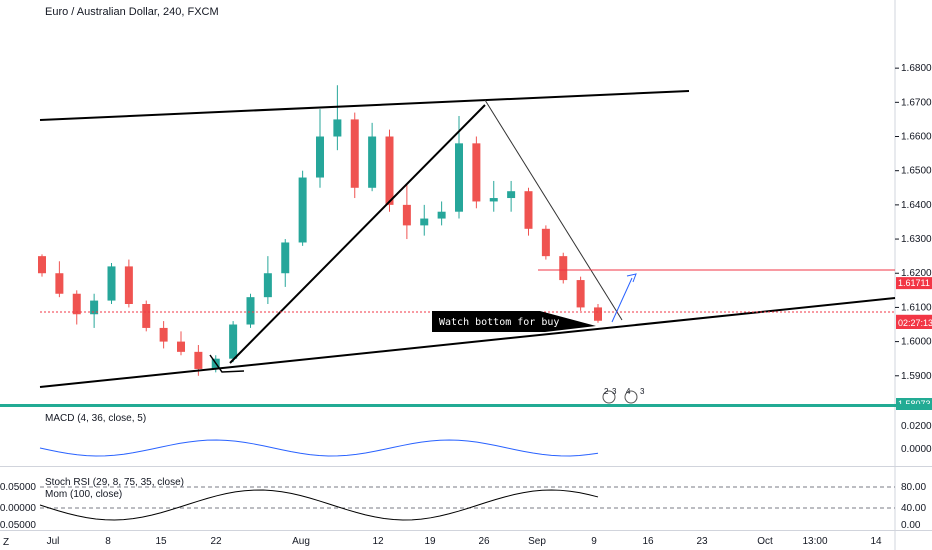  What do you see at coordinates (606, 391) in the screenshot?
I see `badge-count: 2` at bounding box center [606, 391].